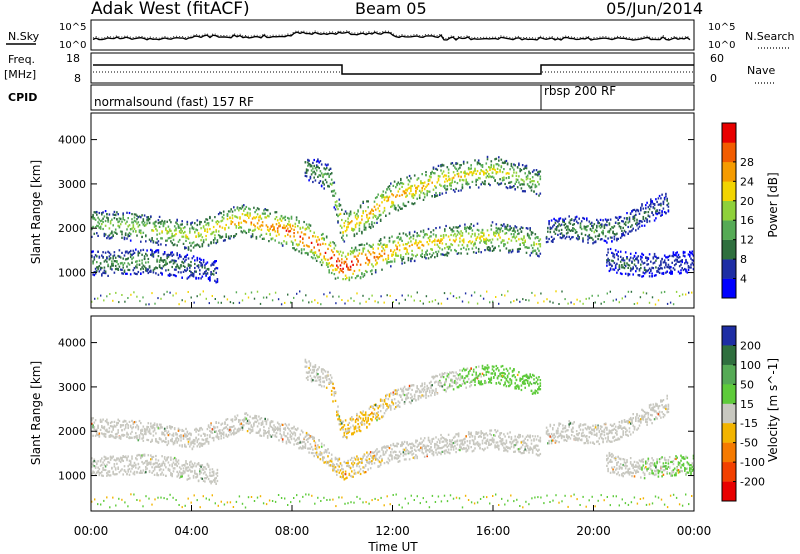  I want to click on colorbar-tick-label: 16, so click(747, 220).